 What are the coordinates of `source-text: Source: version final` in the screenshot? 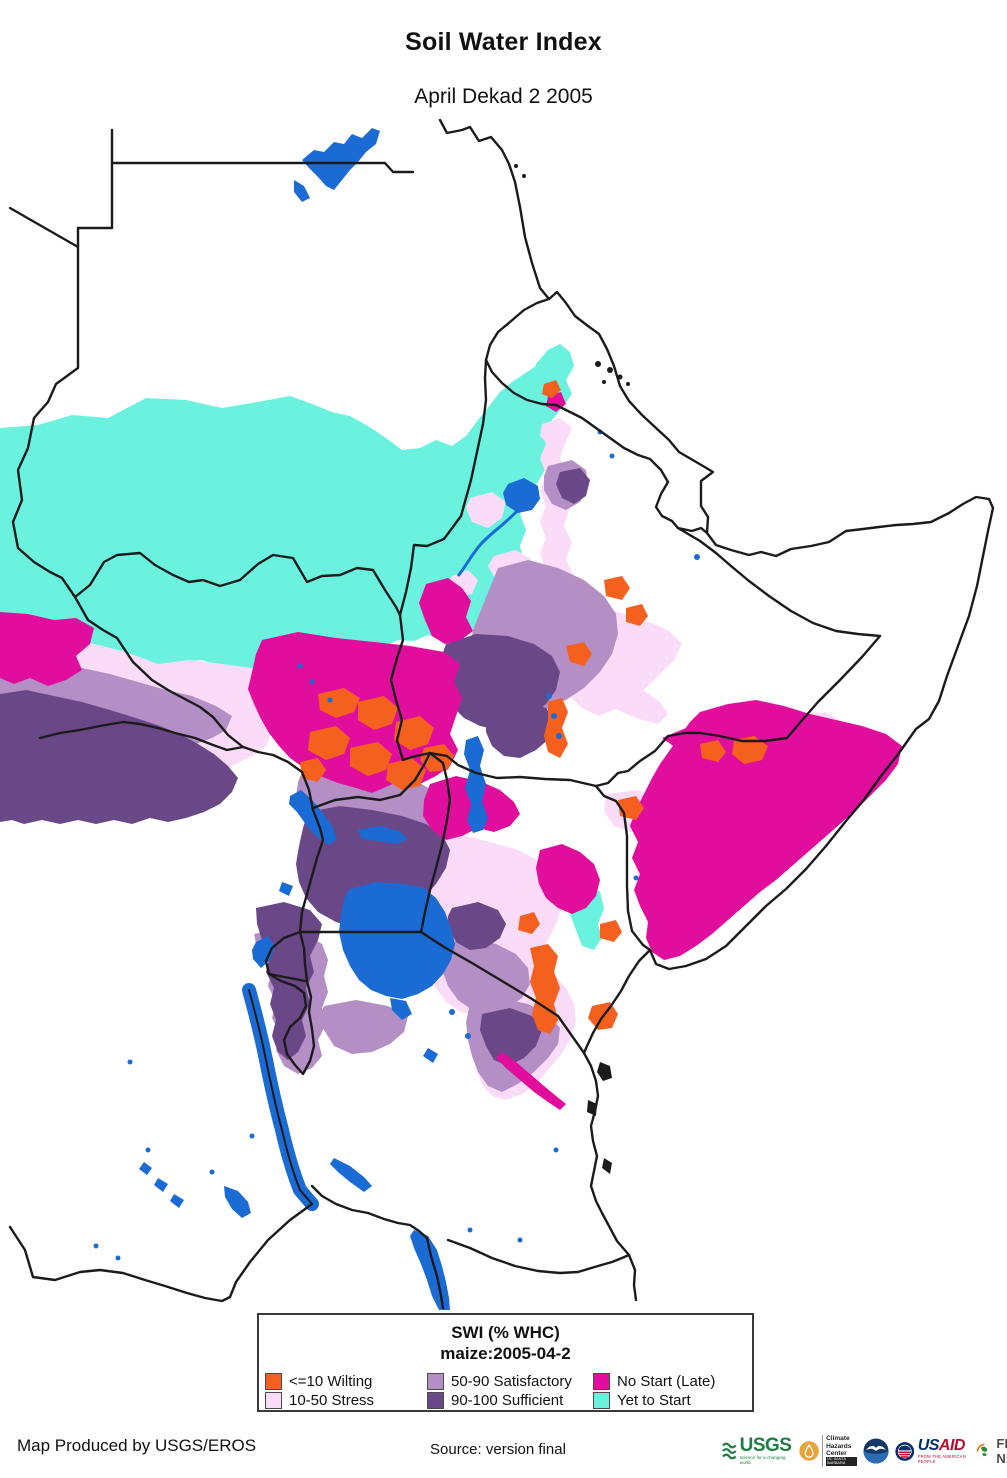 It's located at (498, 1449).